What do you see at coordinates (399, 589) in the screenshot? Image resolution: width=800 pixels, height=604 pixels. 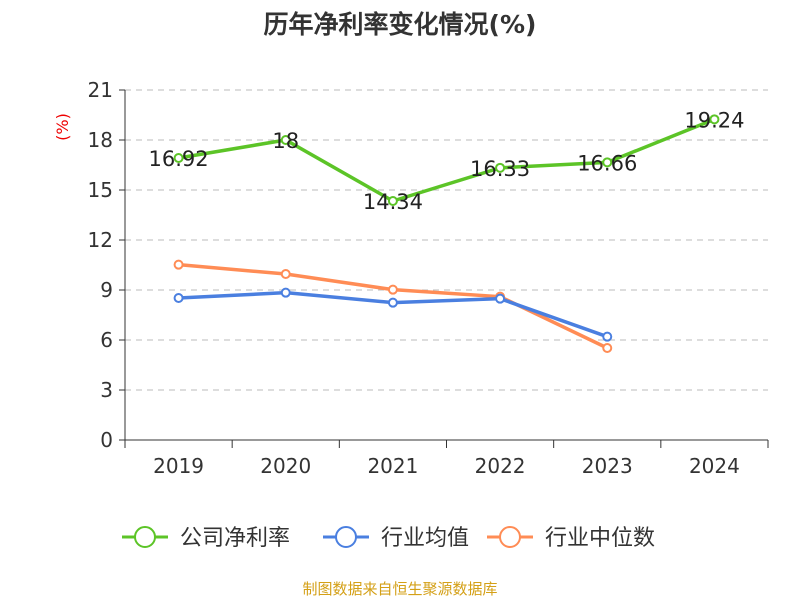 I see `source-note: 制图数据来自恒生聚源数据库` at bounding box center [399, 589].